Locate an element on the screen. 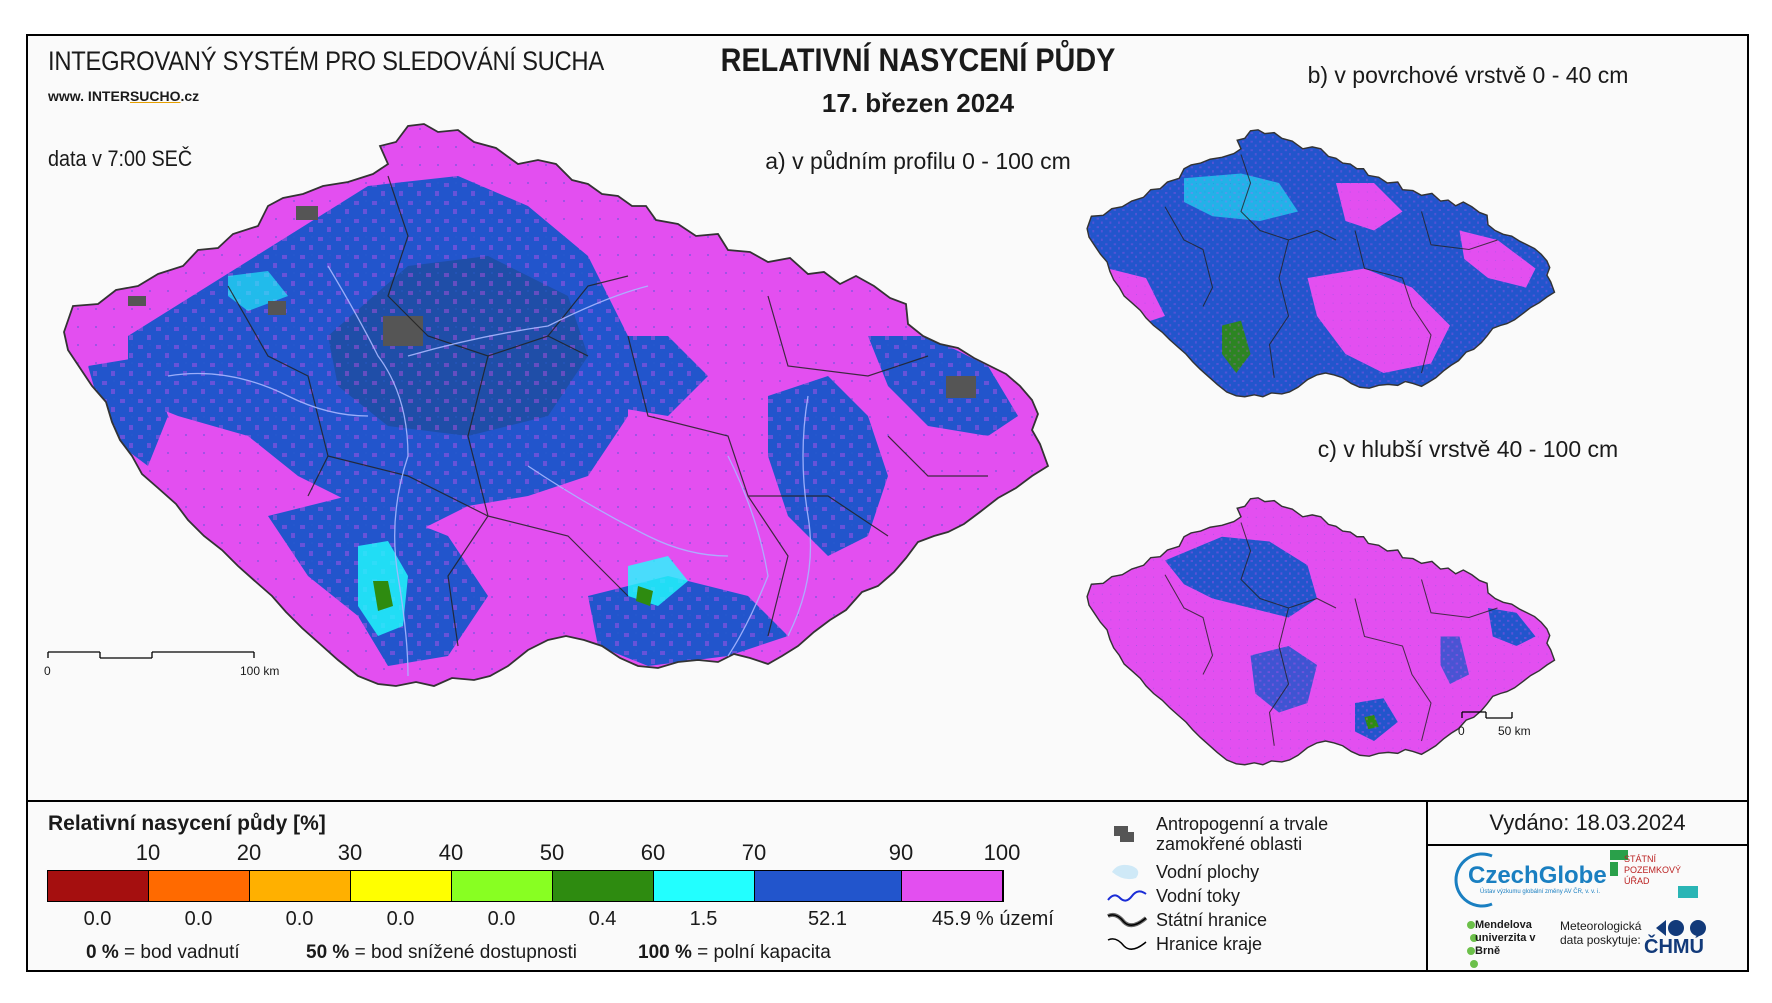  symbol-region-border: Hranice kraje is located at coordinates (1184, 944).